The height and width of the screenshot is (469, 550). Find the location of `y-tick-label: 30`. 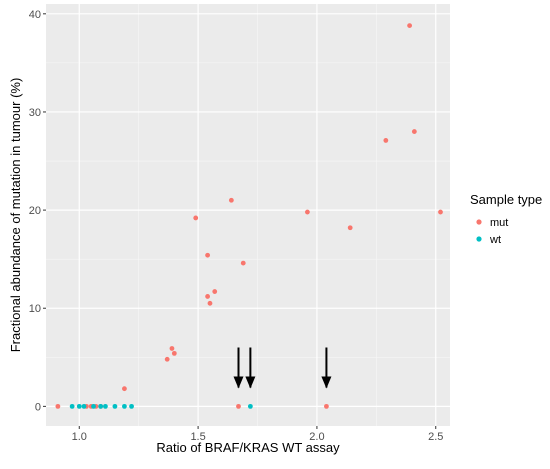

y-tick-label: 30 is located at coordinates (35, 113).